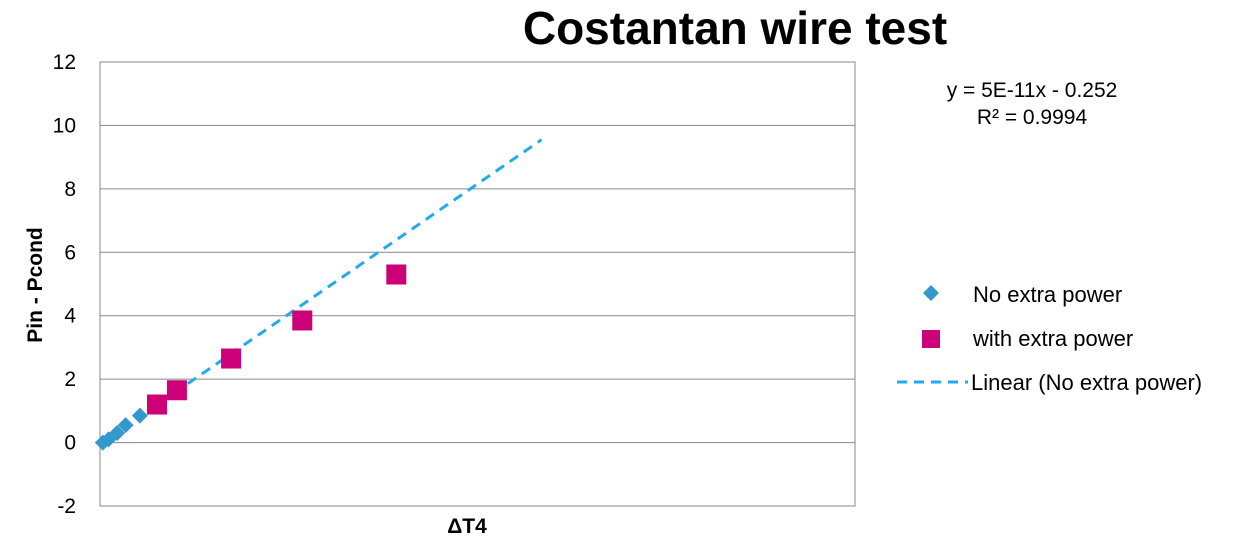 The width and height of the screenshot is (1257, 539). What do you see at coordinates (66, 506) in the screenshot?
I see `y-tick--2: -2` at bounding box center [66, 506].